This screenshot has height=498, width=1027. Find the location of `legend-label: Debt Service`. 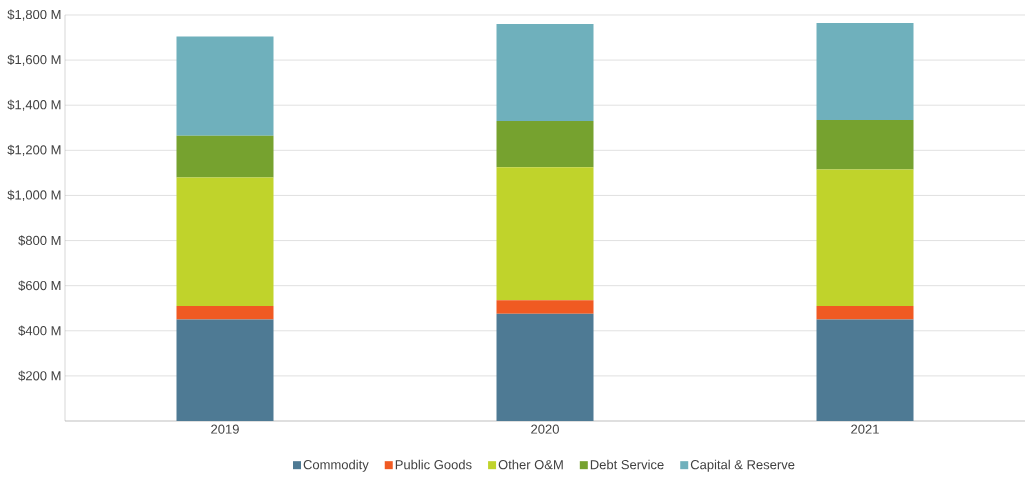

legend-label: Debt Service is located at coordinates (627, 464).